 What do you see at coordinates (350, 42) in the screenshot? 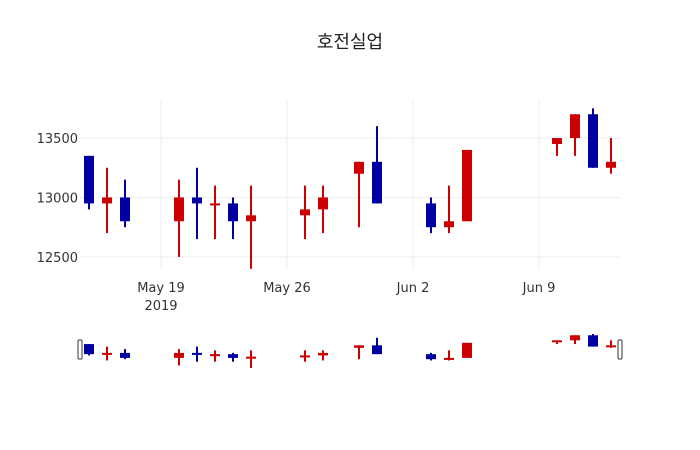
I see `chart-title: 호전실업` at bounding box center [350, 42].